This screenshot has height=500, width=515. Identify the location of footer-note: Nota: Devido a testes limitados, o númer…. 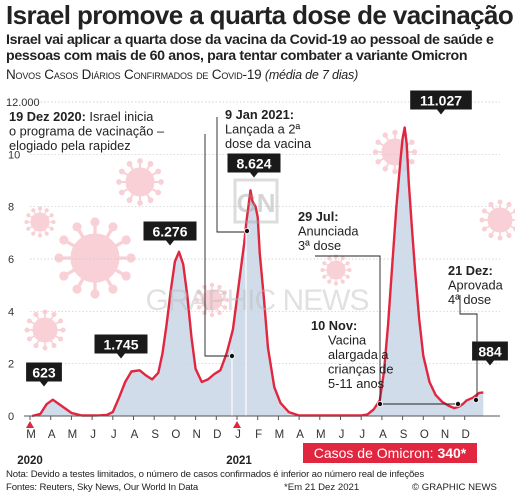
(215, 474).